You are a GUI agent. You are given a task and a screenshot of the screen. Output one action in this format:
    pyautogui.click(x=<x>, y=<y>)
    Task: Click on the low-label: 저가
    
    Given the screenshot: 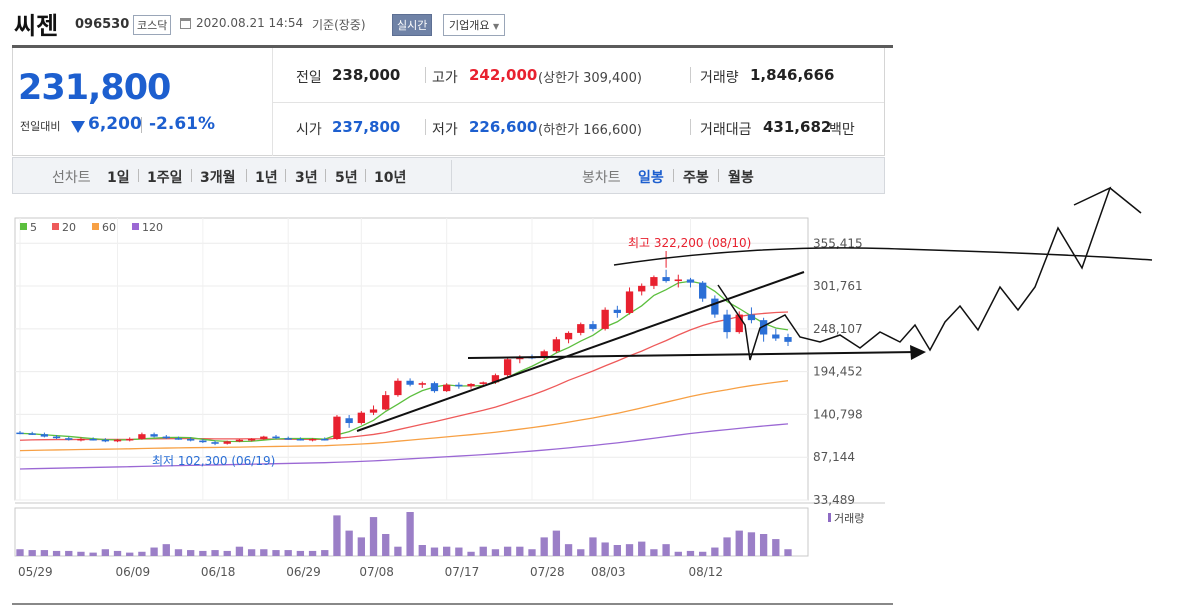 What is the action you would take?
    pyautogui.click(x=445, y=130)
    